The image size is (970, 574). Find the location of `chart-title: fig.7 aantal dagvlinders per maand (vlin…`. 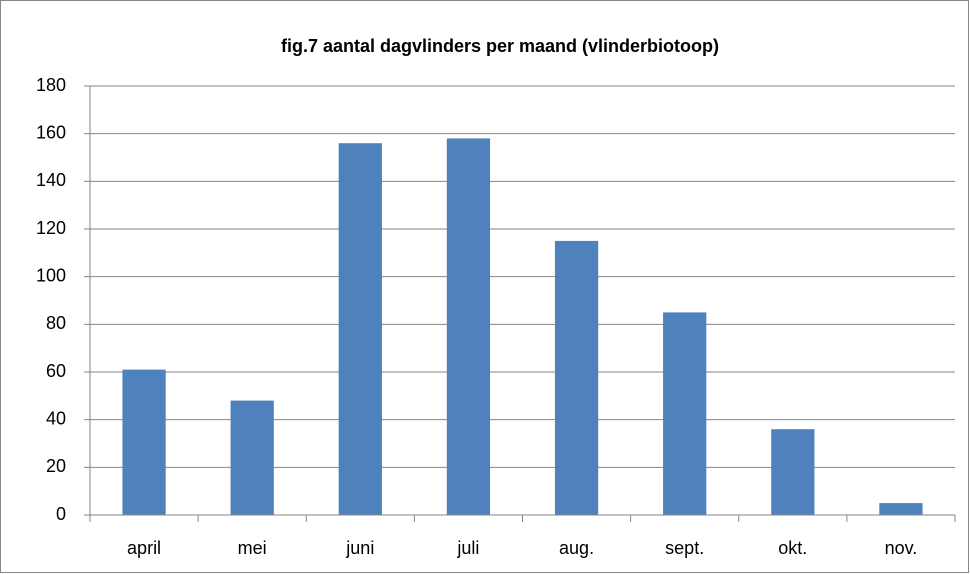

chart-title: fig.7 aantal dagvlinders per maand (vlin… is located at coordinates (500, 46).